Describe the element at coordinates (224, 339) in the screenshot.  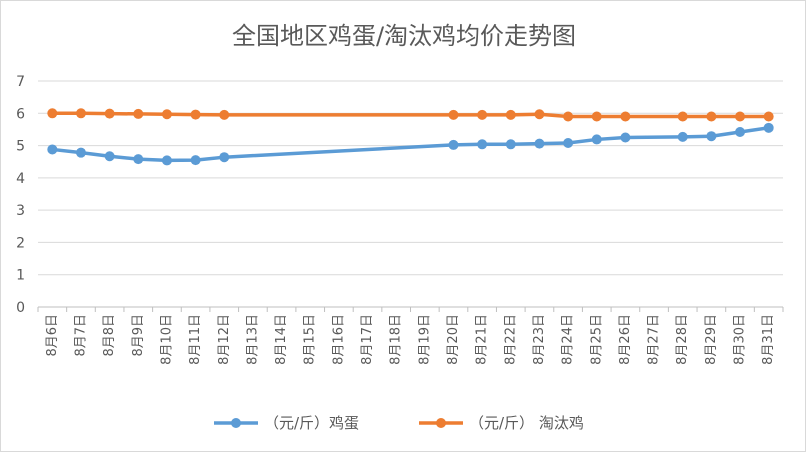
I see `x-tick-label: 8月12日` at that location.